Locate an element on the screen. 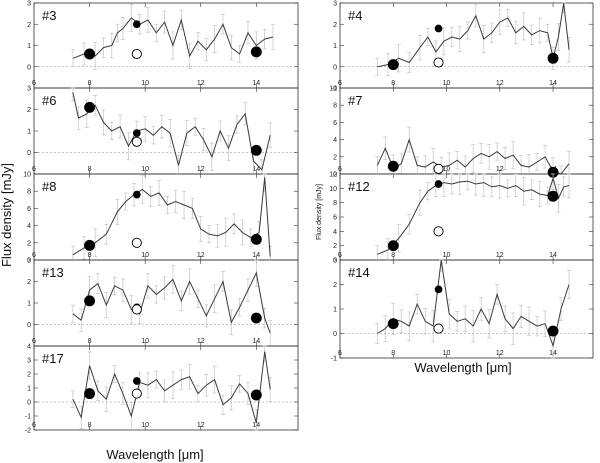 Image resolution: width=600 pixels, height=463 pixels. panel: 0 2 4 6 8 10 12 6 8 10 12 14 #12 is located at coordinates (461, 218).